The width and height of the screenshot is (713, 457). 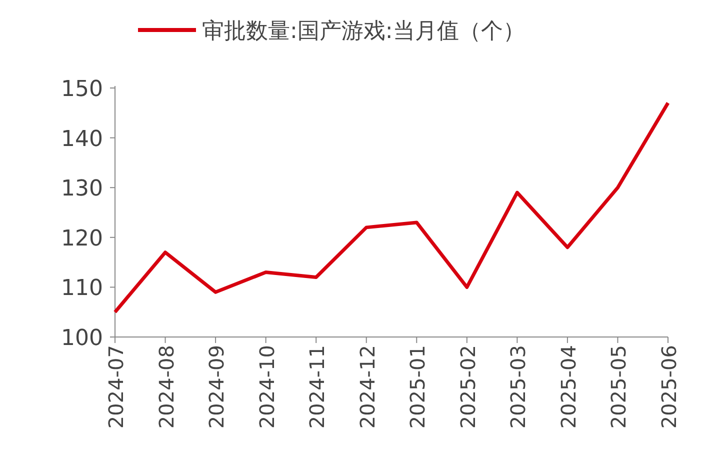 What do you see at coordinates (669, 387) in the screenshot?
I see `x-tick-label: 2025-06` at bounding box center [669, 387].